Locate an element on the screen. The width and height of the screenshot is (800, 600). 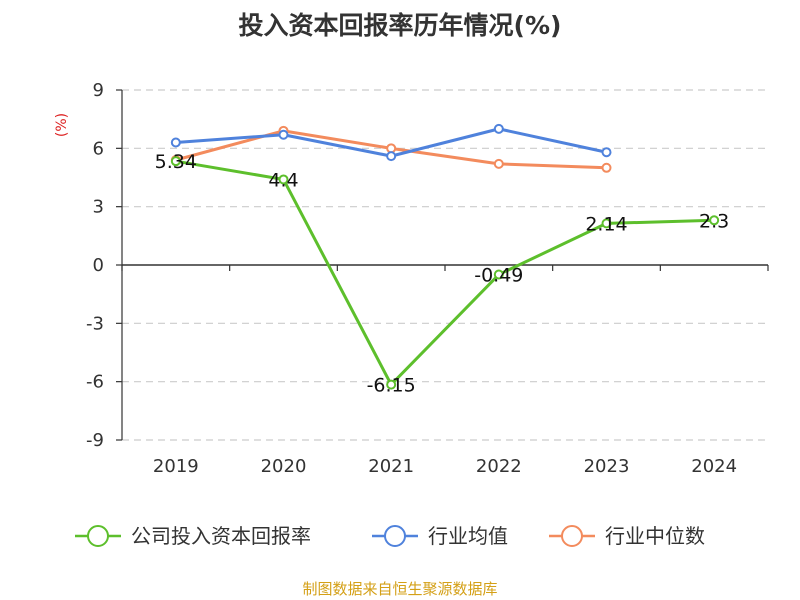
legend-item: 行业中位数 is located at coordinates (627, 536).